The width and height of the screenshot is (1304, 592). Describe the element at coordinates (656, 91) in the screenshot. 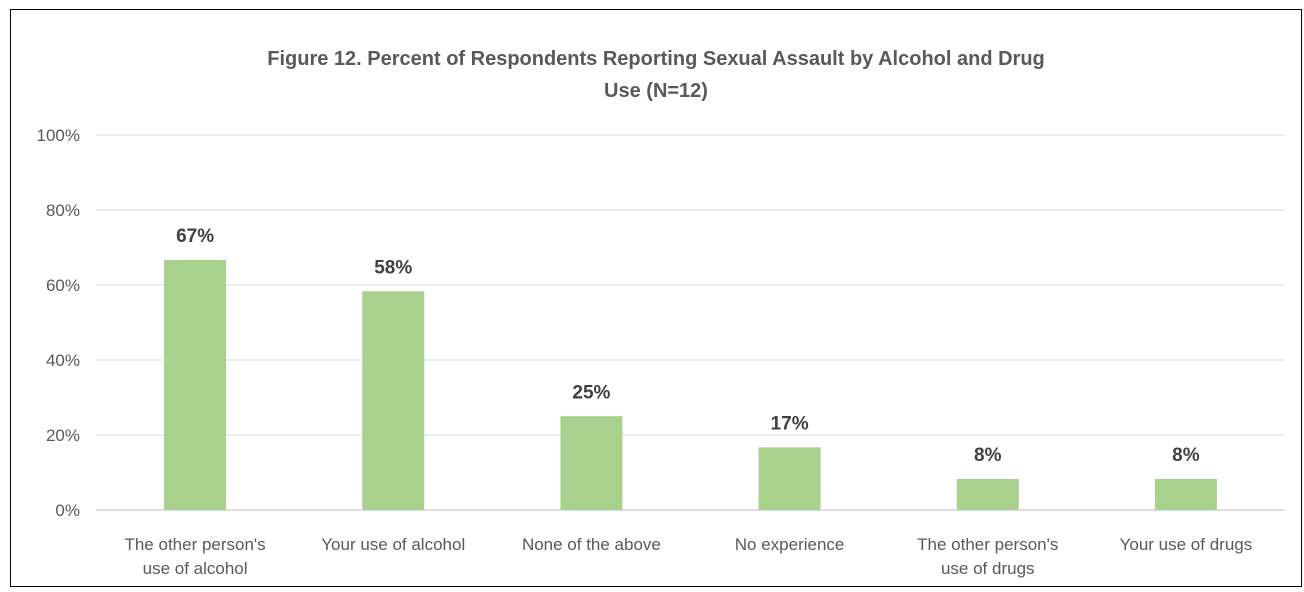

I see `chart-title-line: Use (N=12)` at that location.